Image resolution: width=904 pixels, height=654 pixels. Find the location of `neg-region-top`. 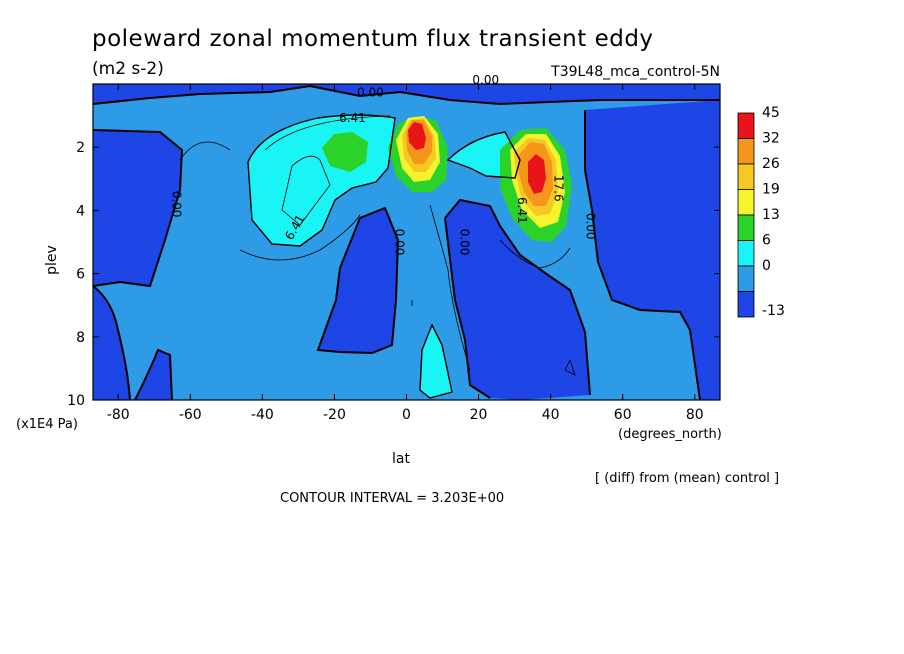

neg-region-top is located at coordinates (406, 94).